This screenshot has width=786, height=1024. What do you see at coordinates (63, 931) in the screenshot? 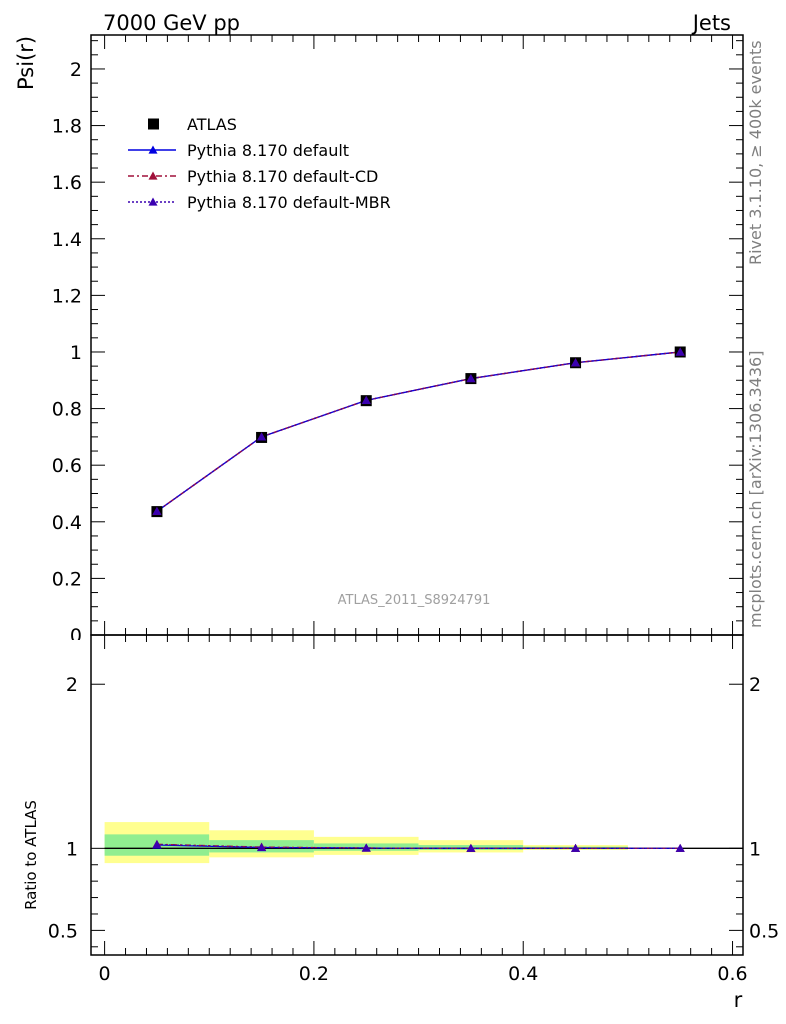
I see `ratio-y-tick-label: 0.5` at bounding box center [63, 931].